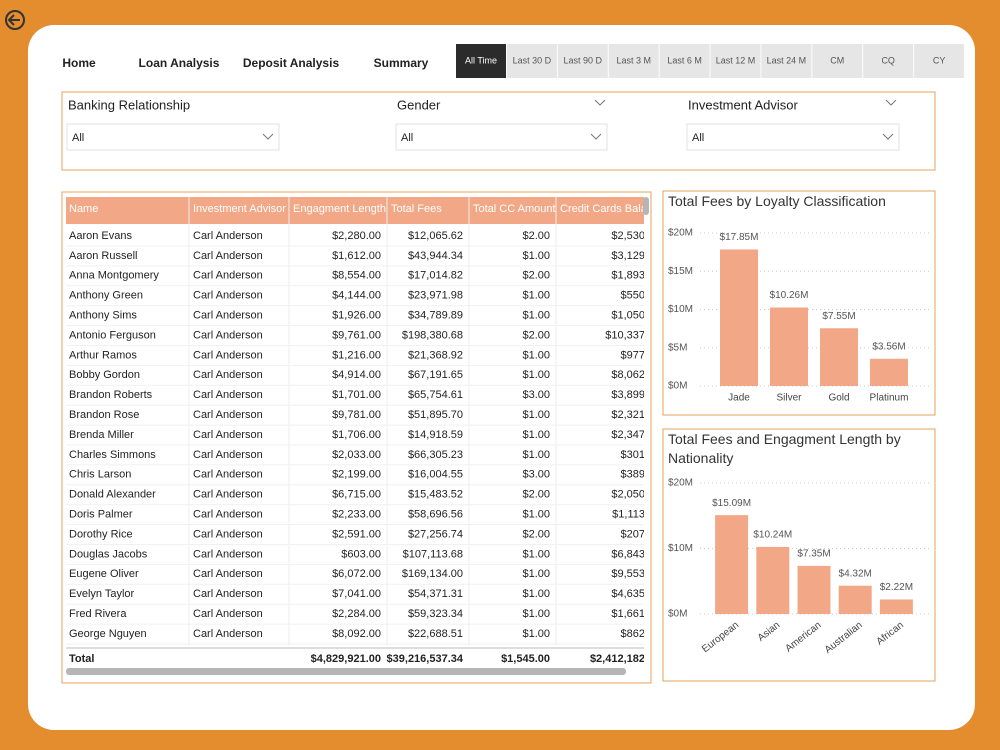 Image resolution: width=1000 pixels, height=750 pixels. What do you see at coordinates (104, 574) in the screenshot?
I see `table-cell: Eugene Oliver` at bounding box center [104, 574].